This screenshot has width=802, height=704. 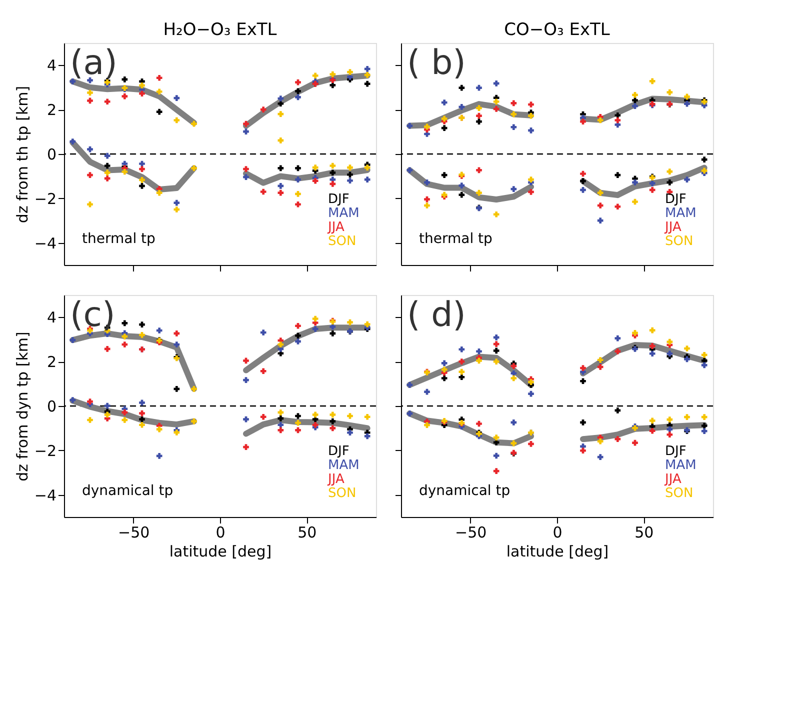 What do you see at coordinates (22, 155) in the screenshot?
I see `y-axis-title: dz from th tp [km]` at bounding box center [22, 155].